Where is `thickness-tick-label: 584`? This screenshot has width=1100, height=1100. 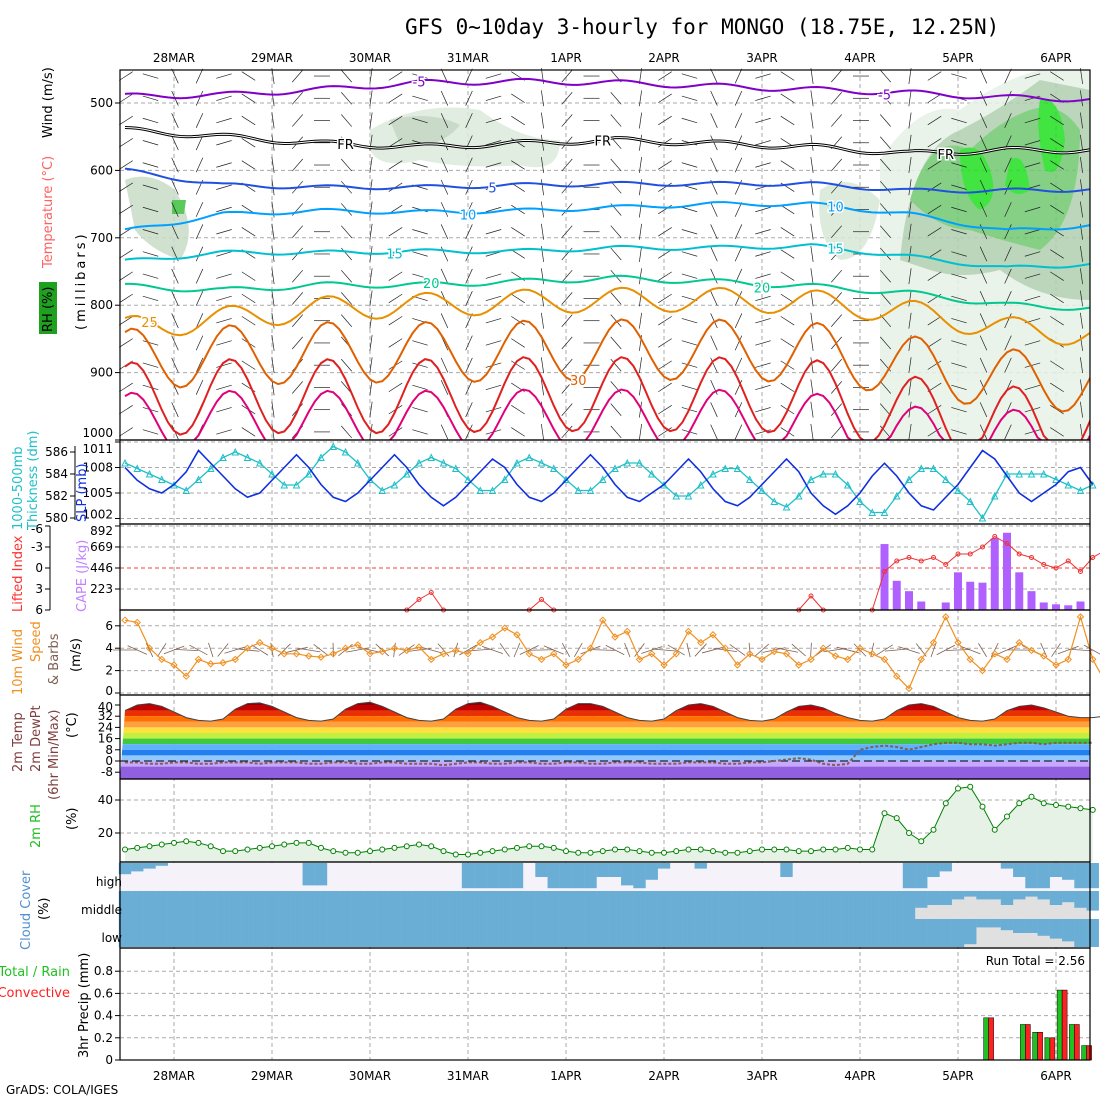
thickness-tick-label: 584 is located at coordinates (56, 474).